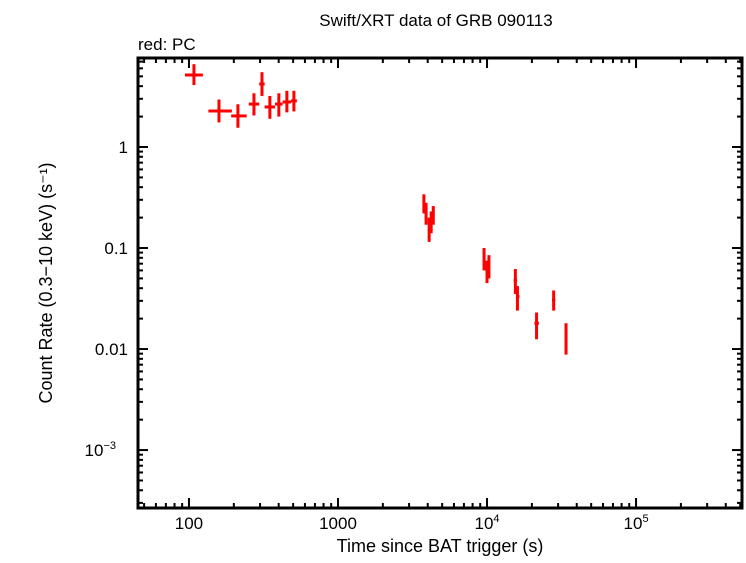 The image size is (746, 563). I want to click on chart-title: Swift/XRT data of GRB 090113, so click(435, 20).